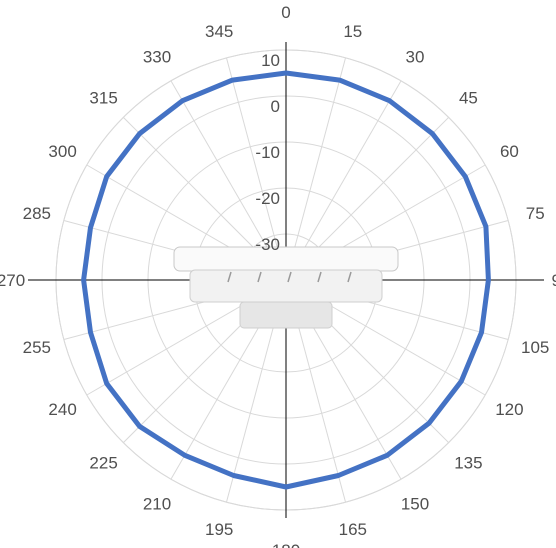 The image size is (556, 548). I want to click on angle-tick-label: 255, so click(37, 347).